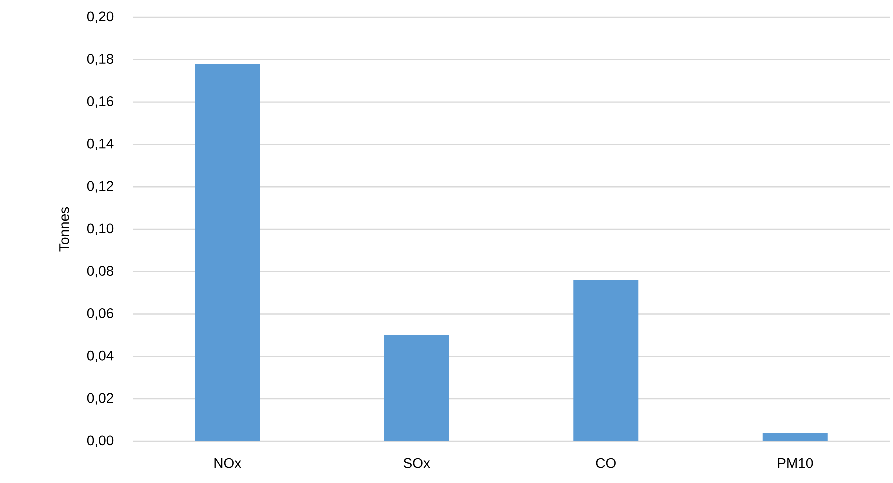 The height and width of the screenshot is (483, 893). What do you see at coordinates (100, 18) in the screenshot?
I see `y-tick-label: 0,20` at bounding box center [100, 18].